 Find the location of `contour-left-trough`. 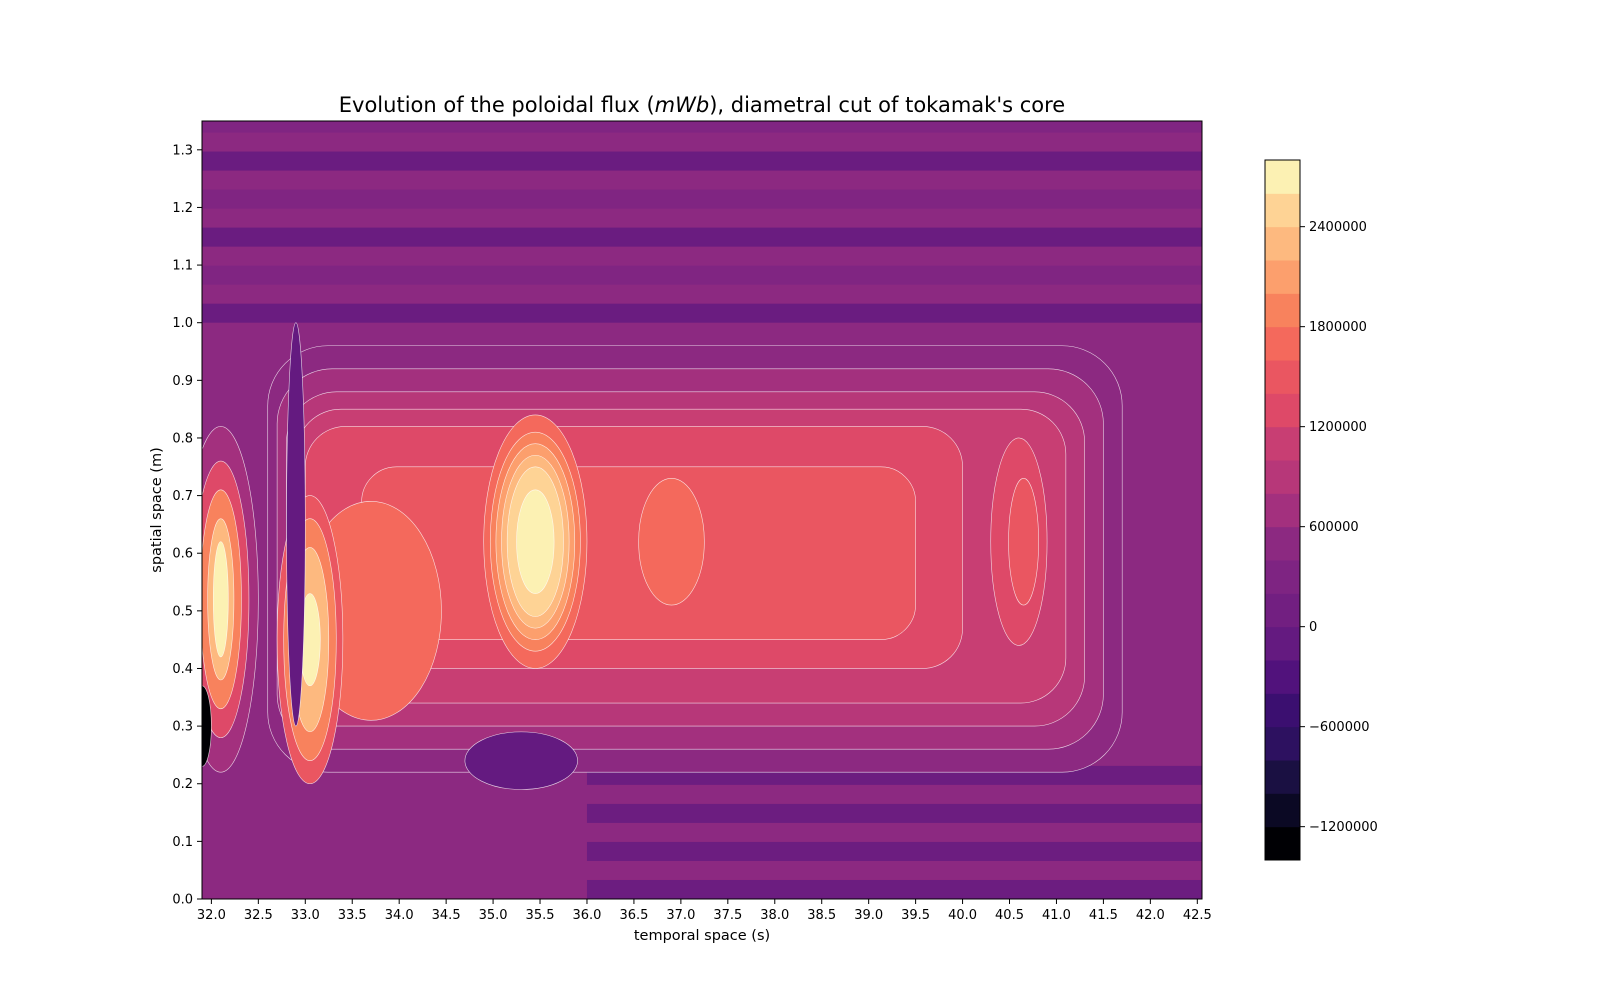

contour-left-trough is located at coordinates (207, 726).